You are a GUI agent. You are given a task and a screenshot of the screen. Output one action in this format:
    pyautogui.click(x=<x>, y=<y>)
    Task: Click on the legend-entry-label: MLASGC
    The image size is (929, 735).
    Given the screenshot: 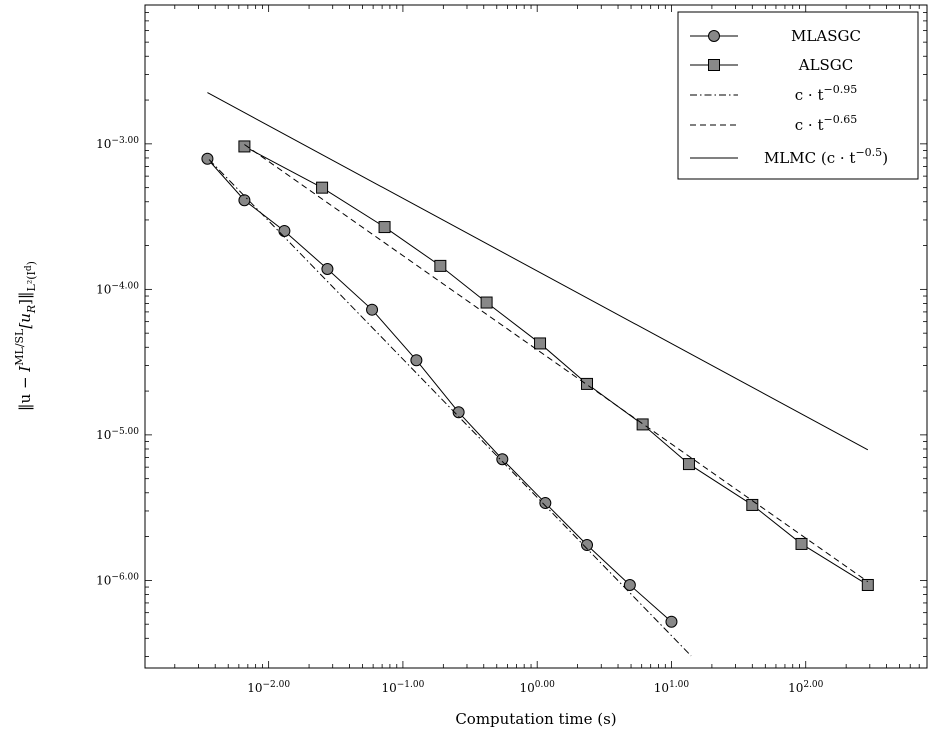 What is the action you would take?
    pyautogui.click(x=826, y=36)
    